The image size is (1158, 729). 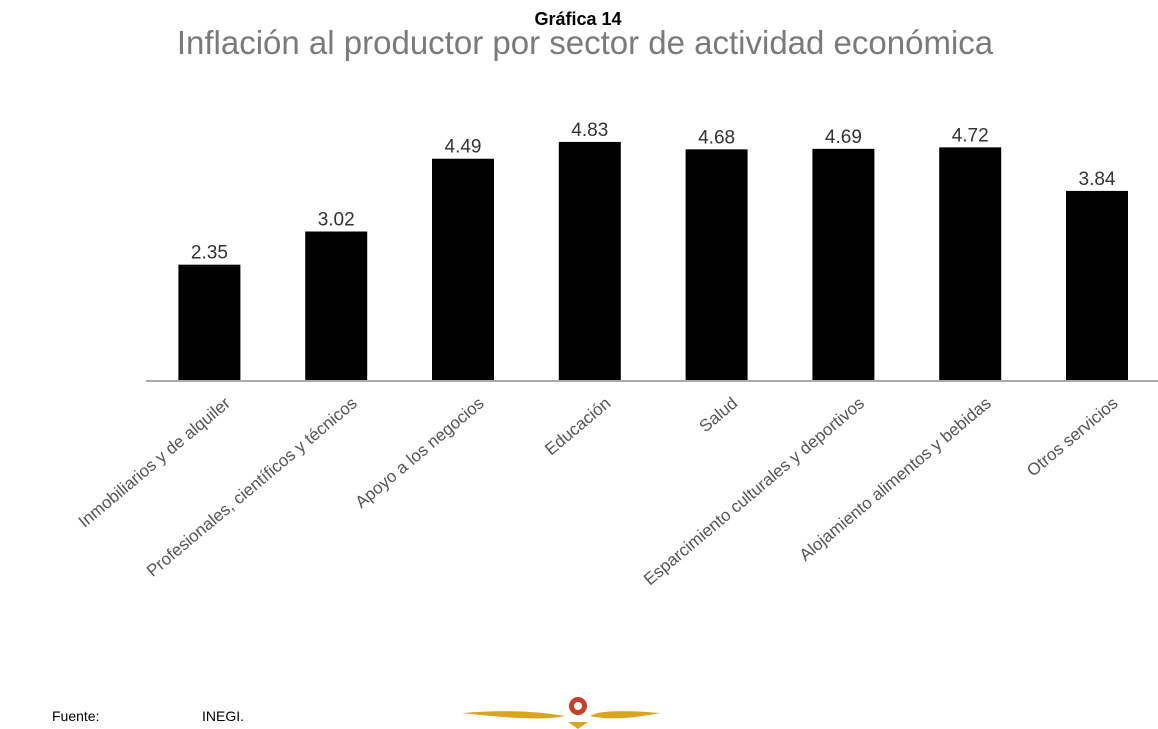 What do you see at coordinates (578, 706) in the screenshot?
I see `logo-gear-hole` at bounding box center [578, 706].